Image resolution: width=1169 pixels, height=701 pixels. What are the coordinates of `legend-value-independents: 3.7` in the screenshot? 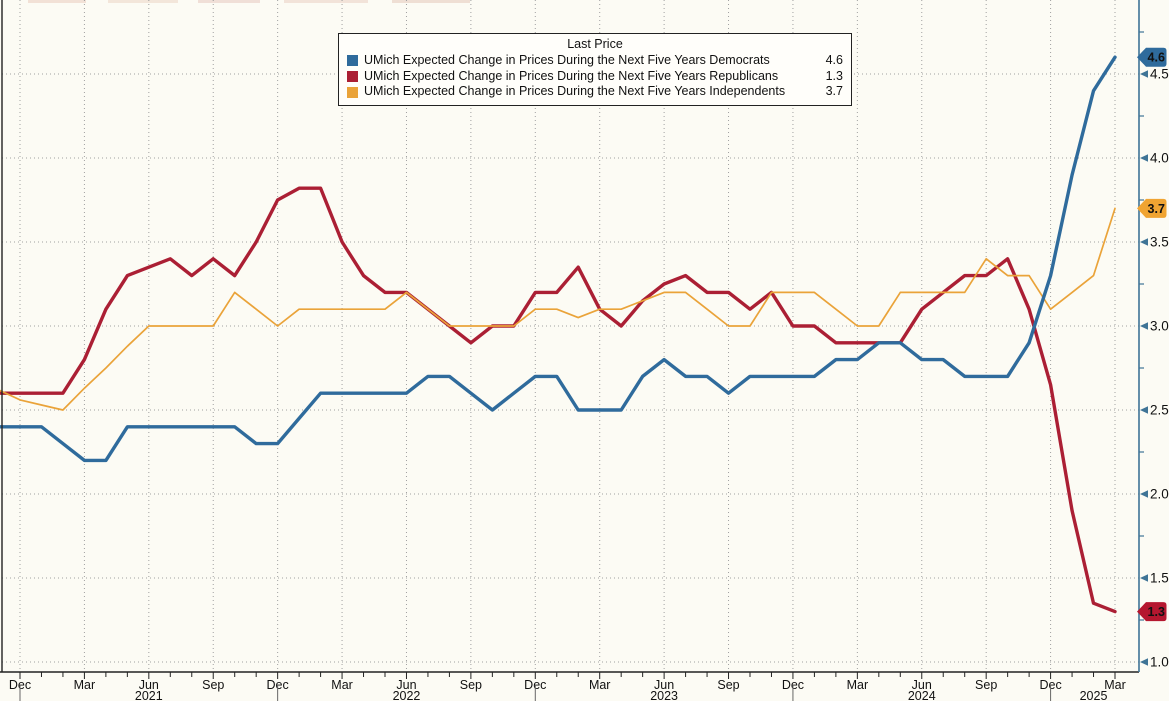 It's located at (834, 91).